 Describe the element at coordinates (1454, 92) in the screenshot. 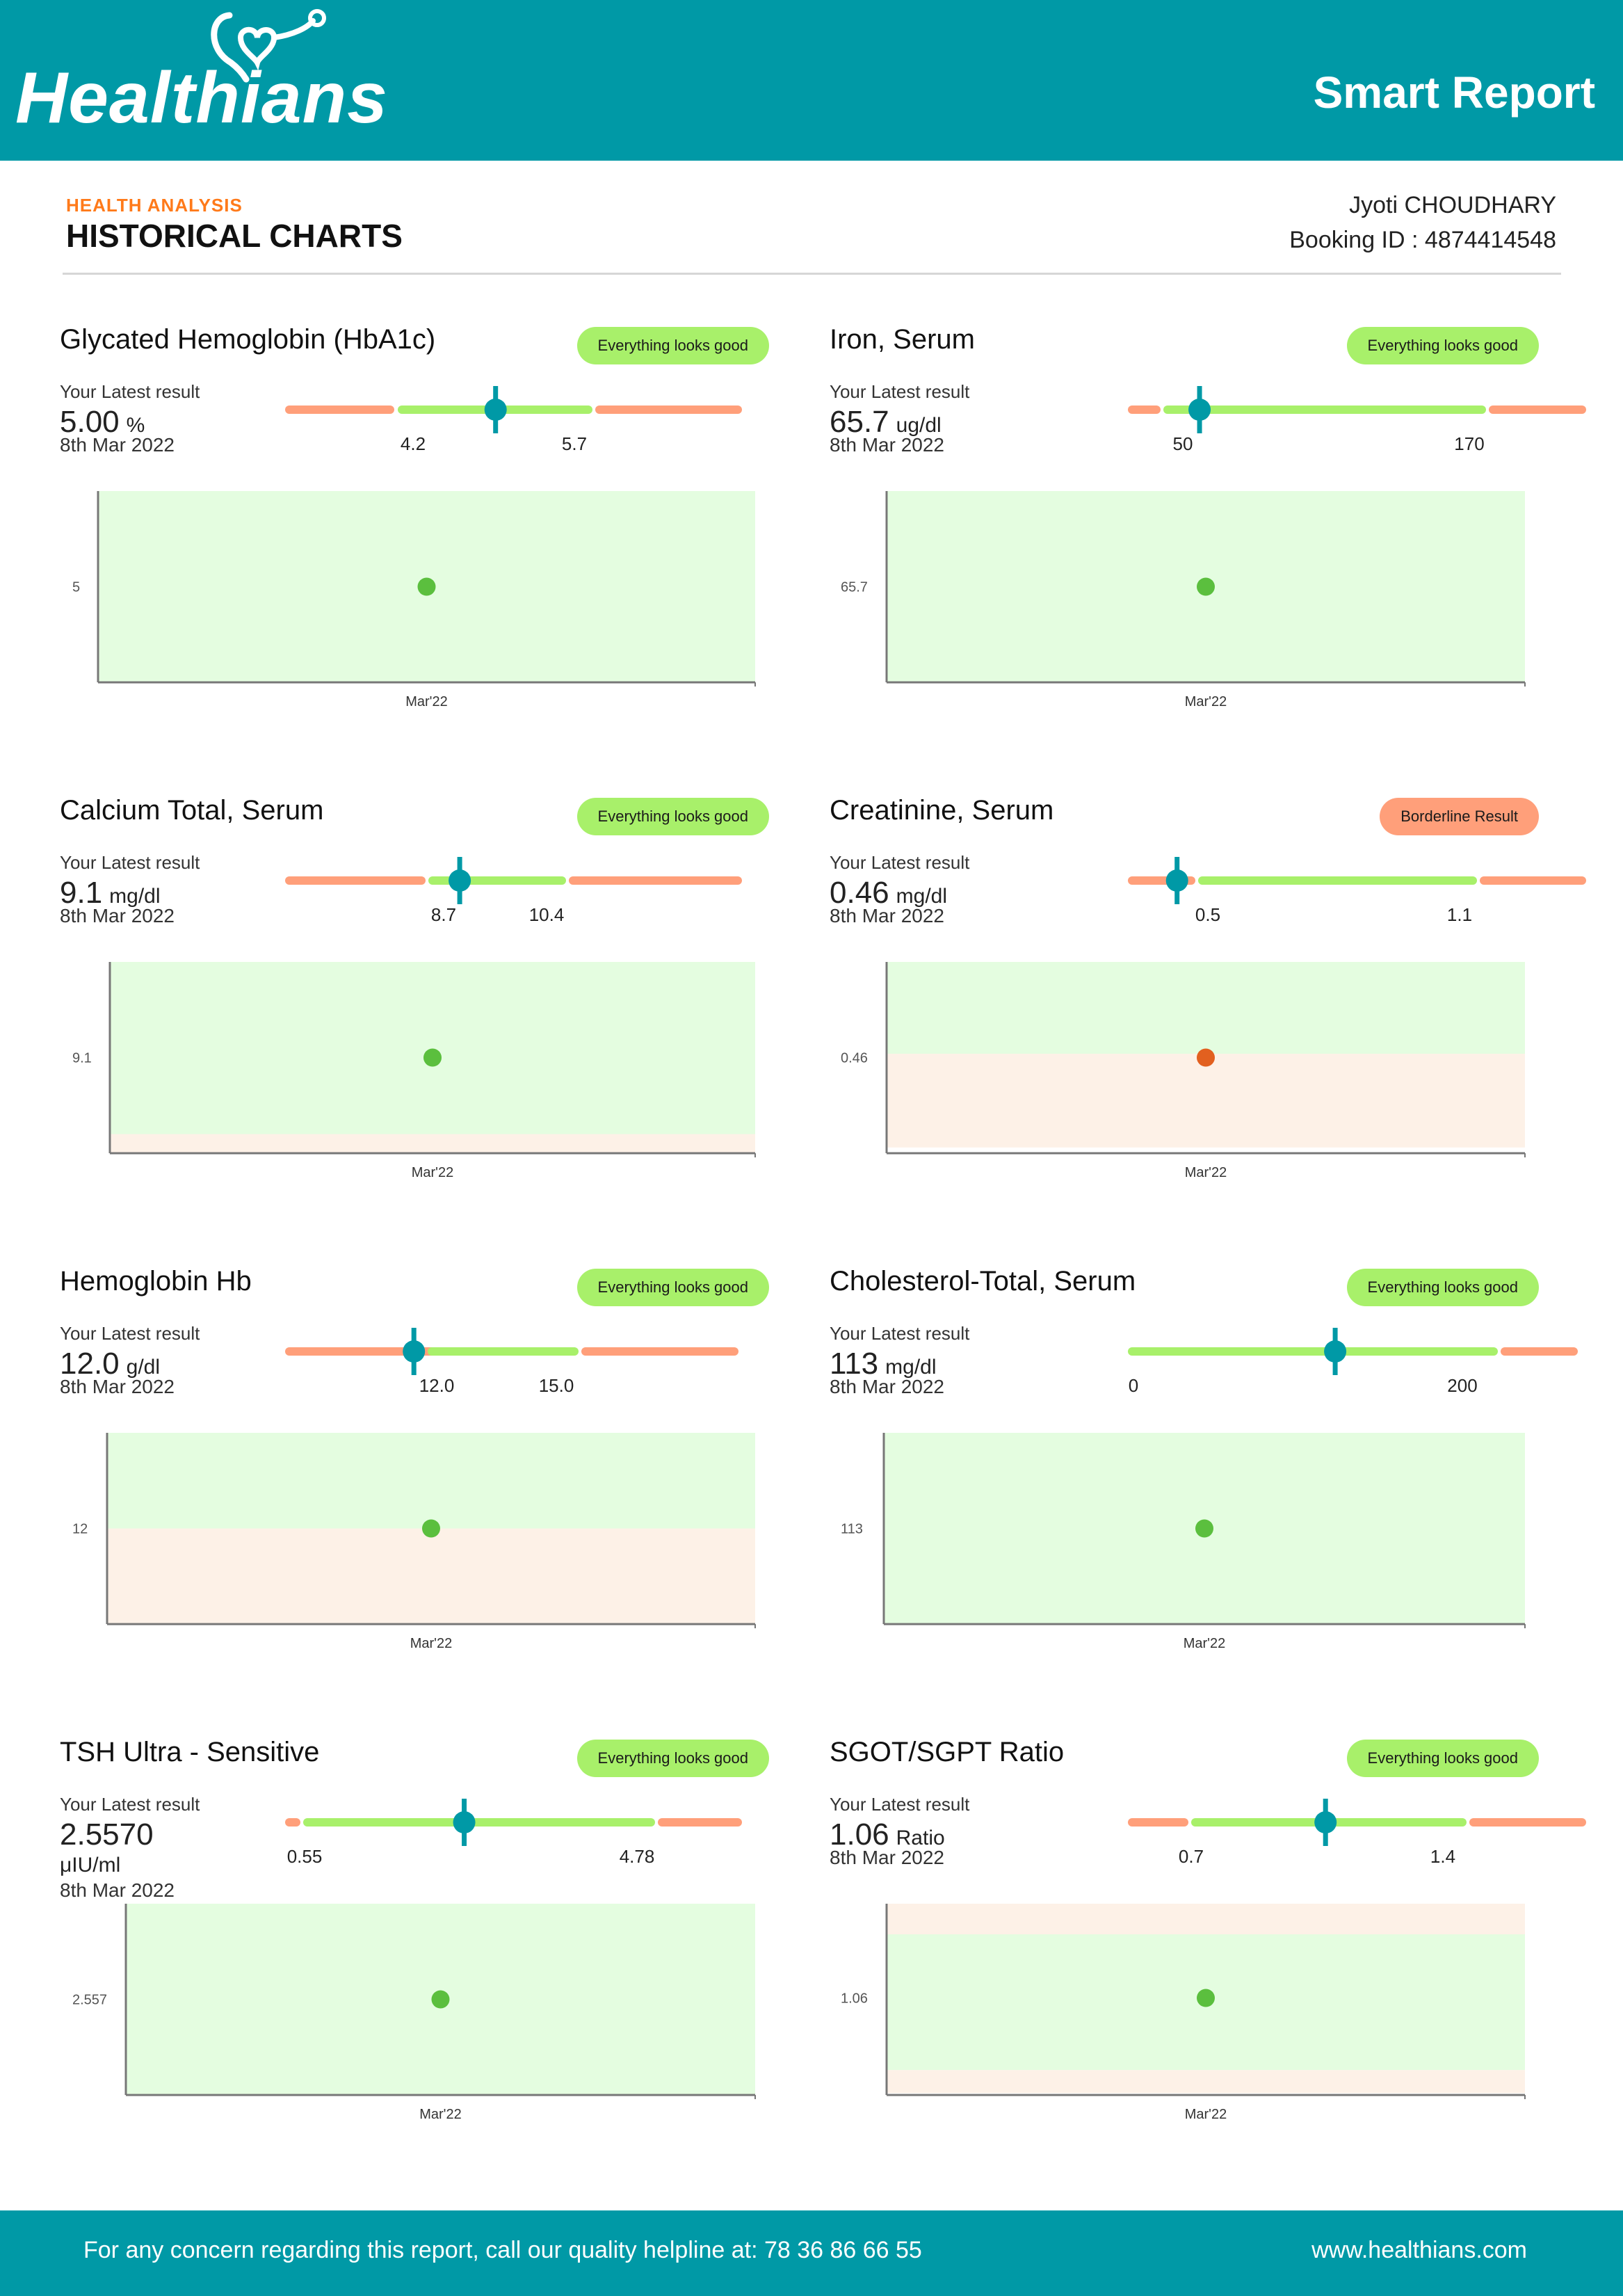

I see `report-title: Smart Report` at that location.